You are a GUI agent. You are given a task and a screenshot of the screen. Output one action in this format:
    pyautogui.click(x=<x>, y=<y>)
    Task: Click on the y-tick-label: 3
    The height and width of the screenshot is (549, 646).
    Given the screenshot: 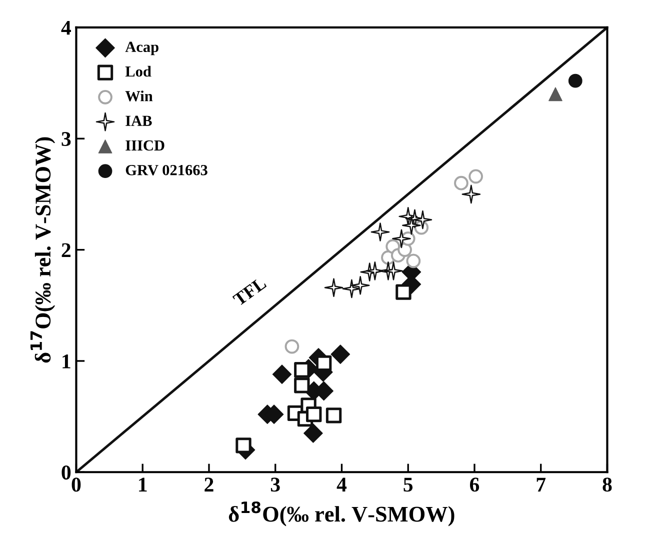 What is the action you would take?
    pyautogui.click(x=66, y=139)
    